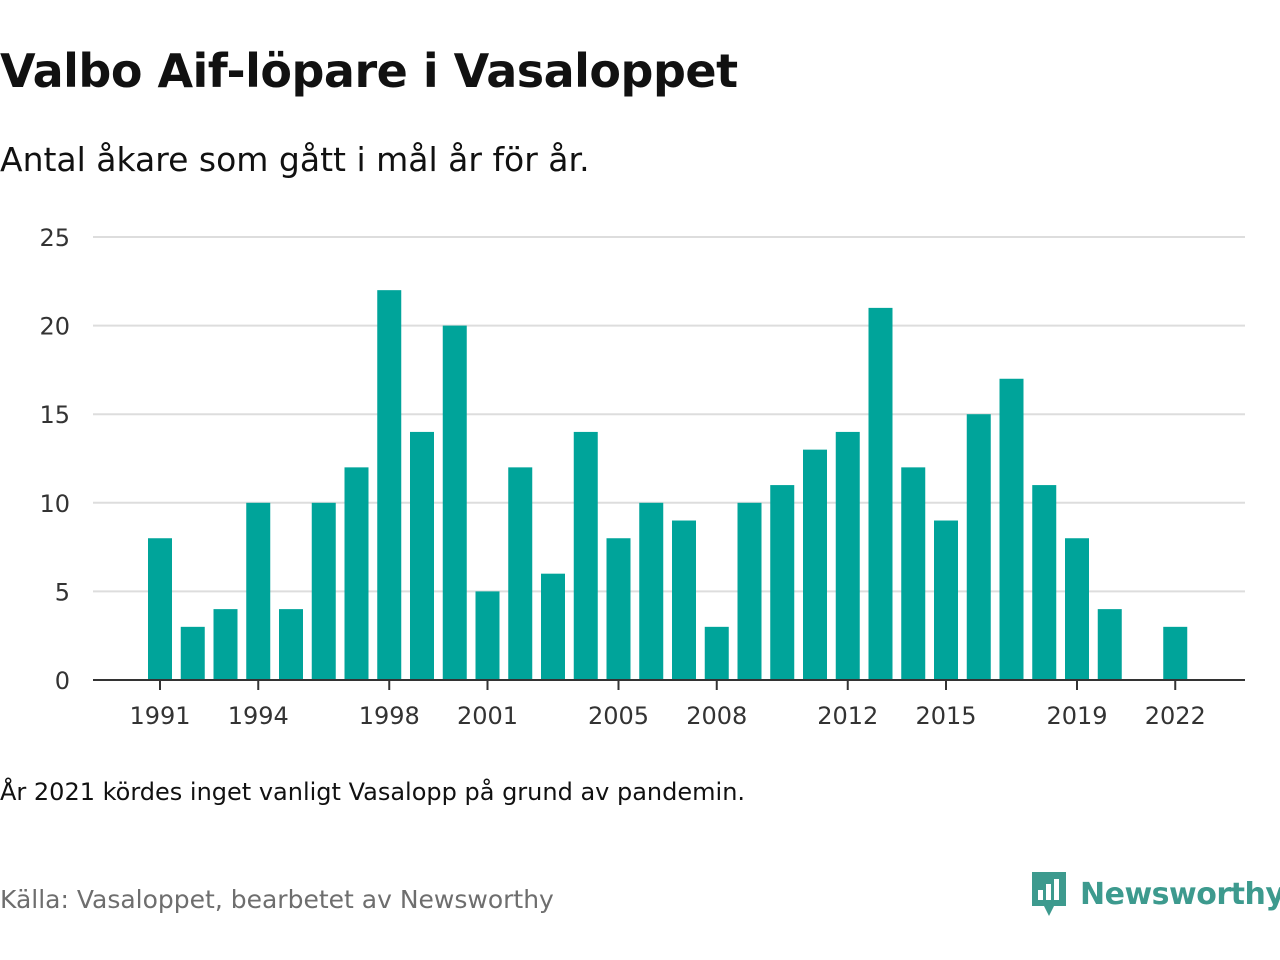  I want to click on x-tick-label: 1994, so click(258, 716).